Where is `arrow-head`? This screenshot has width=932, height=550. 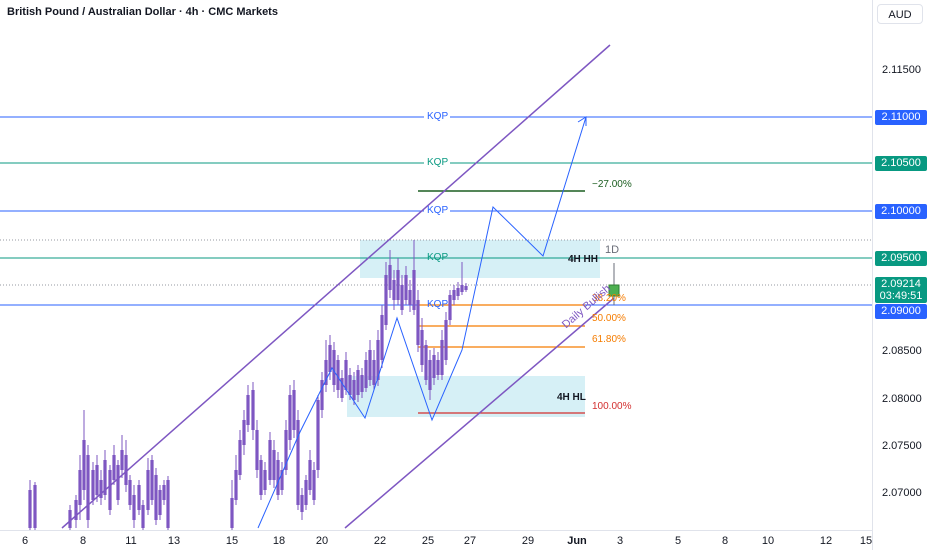 arrow-head is located at coordinates (582, 121).